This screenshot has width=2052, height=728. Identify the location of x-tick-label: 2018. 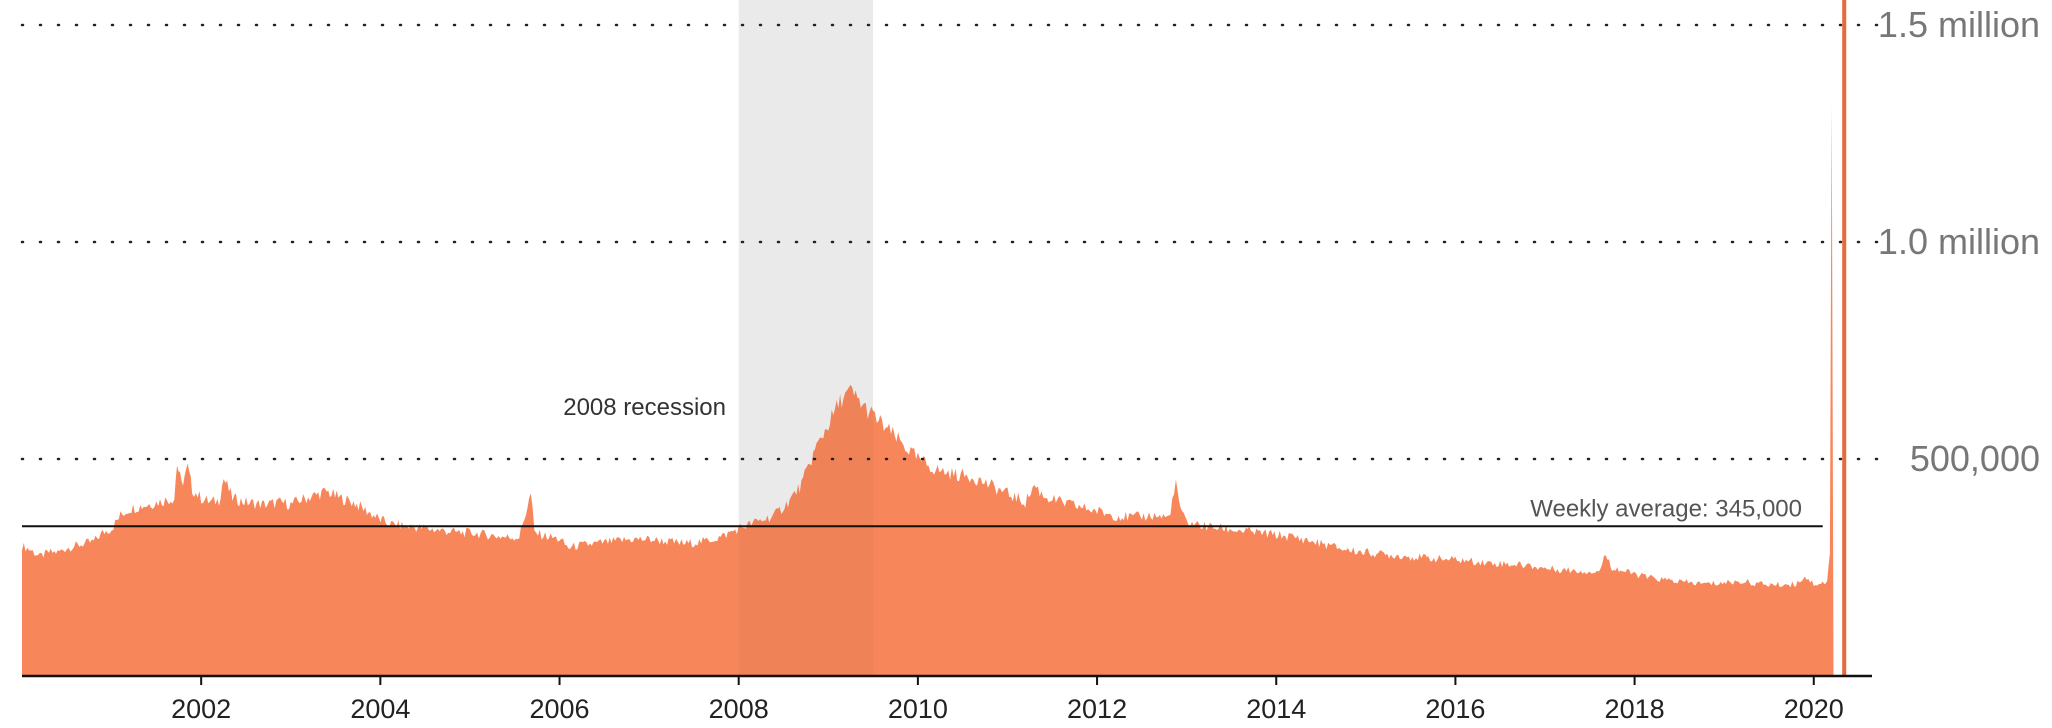
(1635, 709).